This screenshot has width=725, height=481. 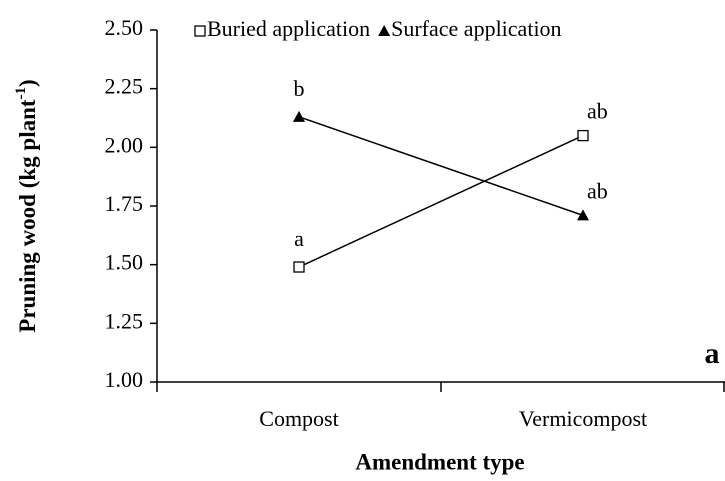 What do you see at coordinates (712, 353) in the screenshot?
I see `panel-label: a` at bounding box center [712, 353].